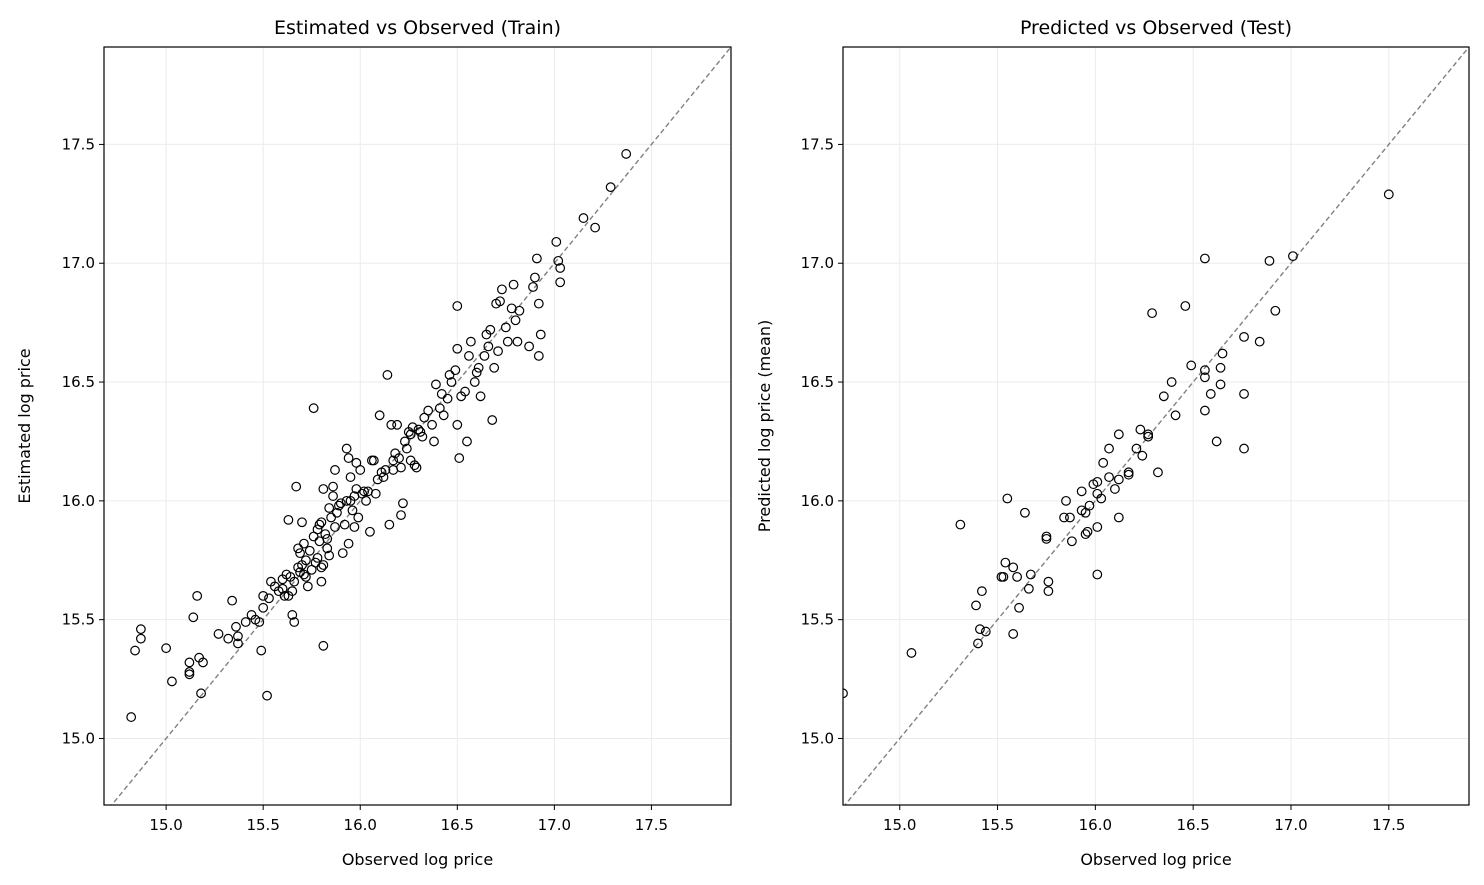  Describe the element at coordinates (997, 825) in the screenshot. I see `test-x-tick-label: 15.5` at that location.